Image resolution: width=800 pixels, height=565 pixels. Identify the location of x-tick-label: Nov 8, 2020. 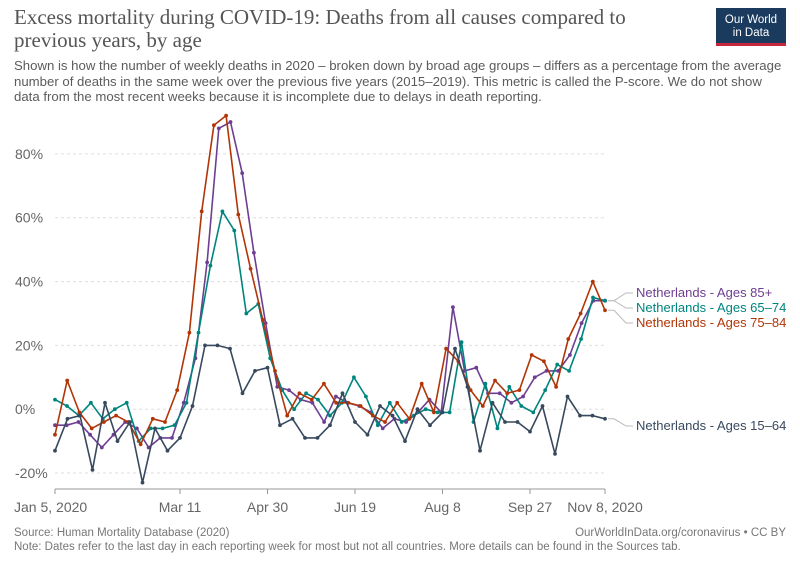
(605, 507).